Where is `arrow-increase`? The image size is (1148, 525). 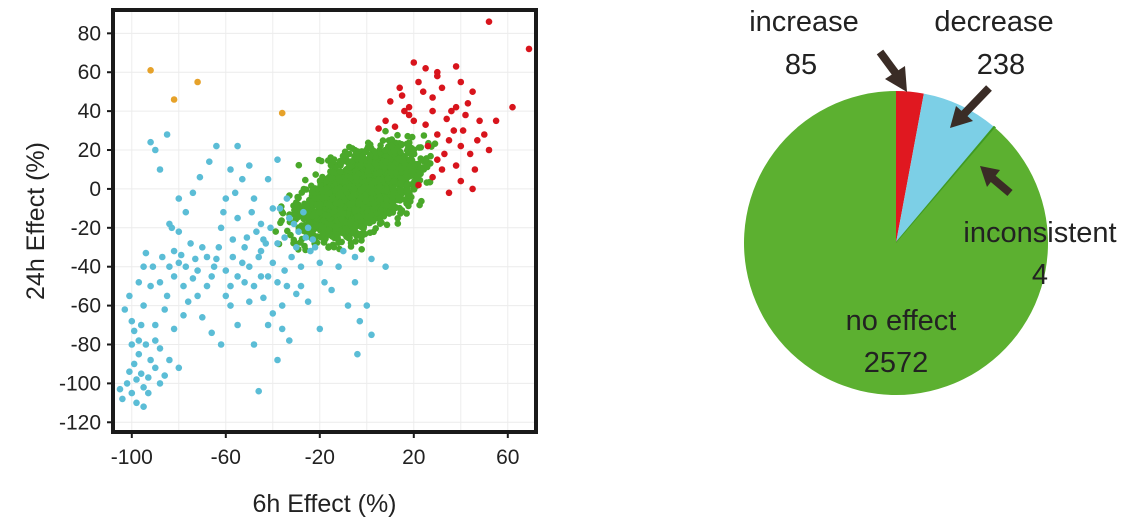
arrow-increase is located at coordinates (891, 70).